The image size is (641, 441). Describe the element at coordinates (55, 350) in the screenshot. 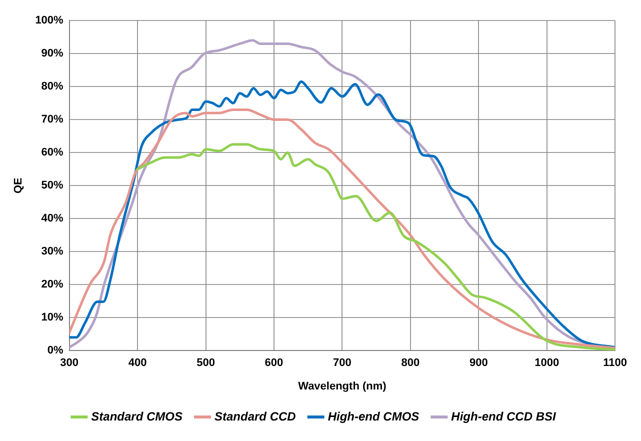

I see `y-tick-label: 0%` at that location.